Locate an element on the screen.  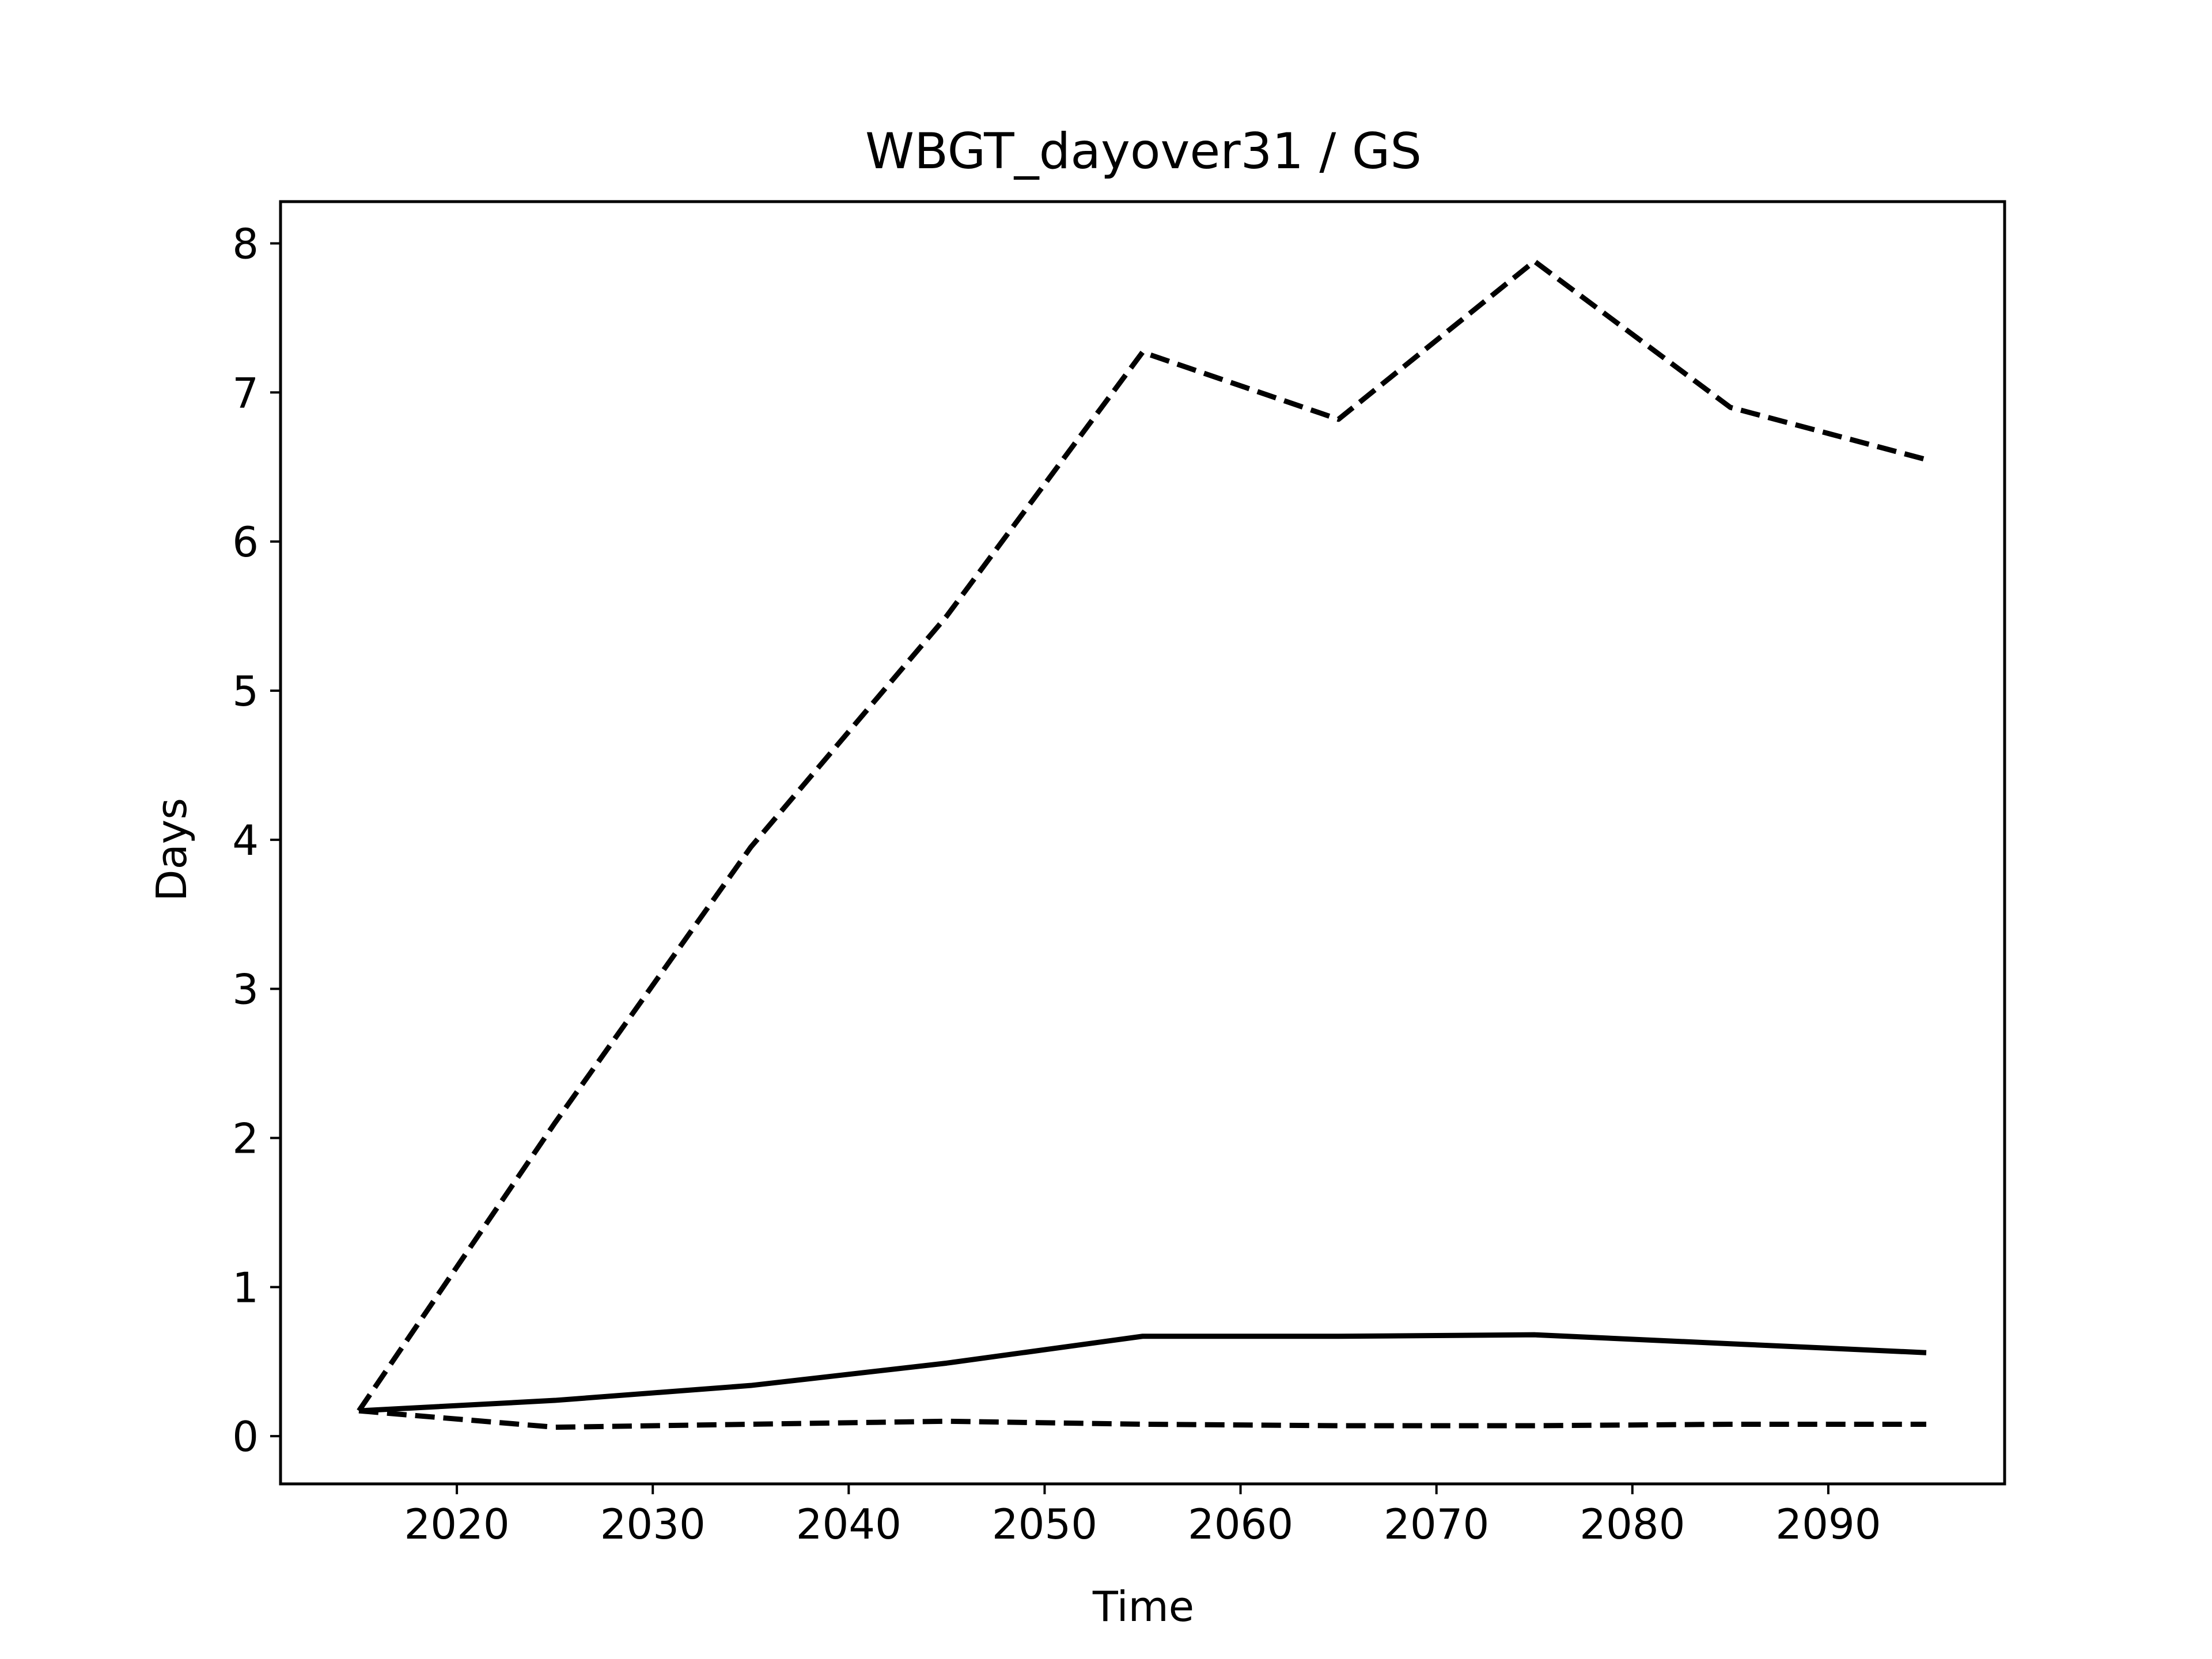
y-axis-label: Days is located at coordinates (171, 850).